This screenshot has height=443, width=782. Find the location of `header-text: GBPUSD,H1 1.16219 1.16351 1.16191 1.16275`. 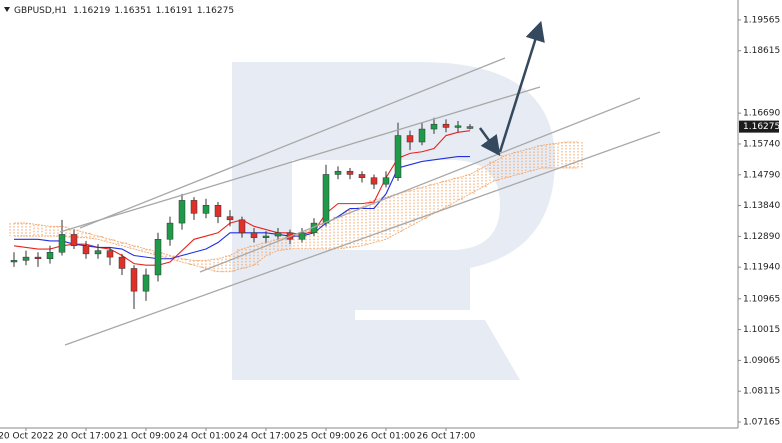

header-text: GBPUSD,H1 1.16219 1.16351 1.16191 1.16275 is located at coordinates (124, 11).